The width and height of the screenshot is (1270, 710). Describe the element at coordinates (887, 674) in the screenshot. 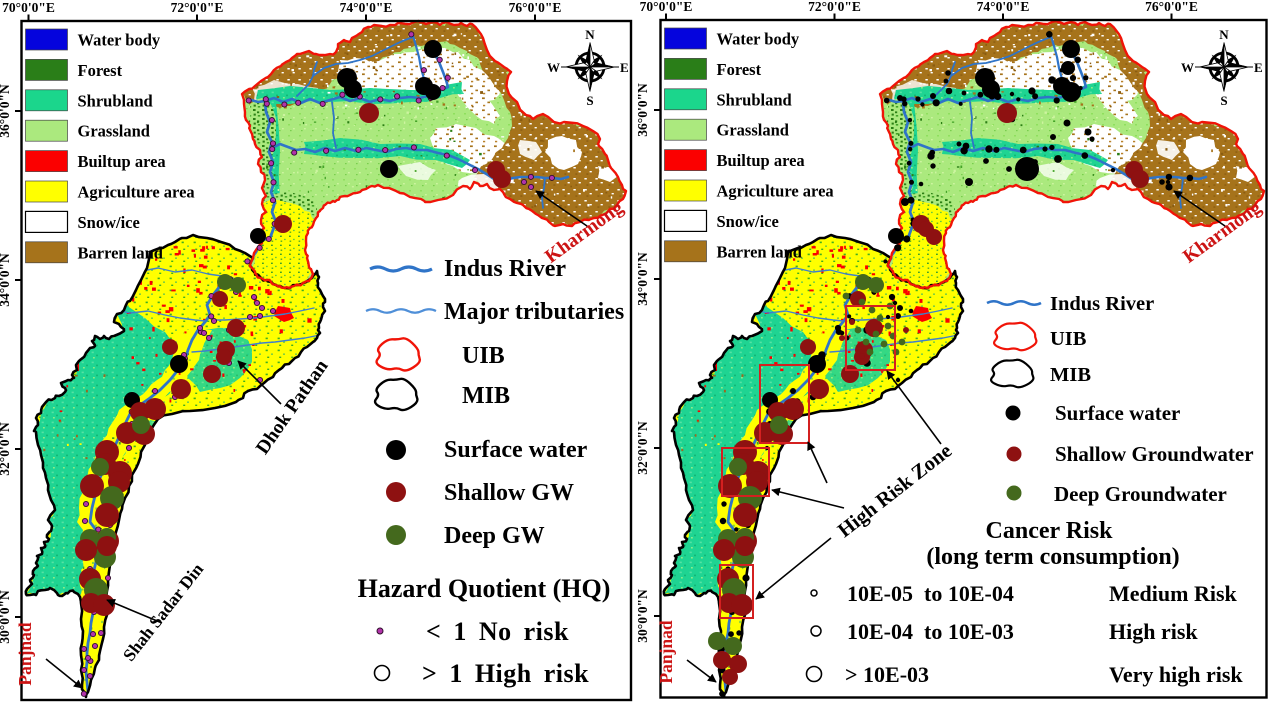

I see `svg-text: > 10E-03` at that location.